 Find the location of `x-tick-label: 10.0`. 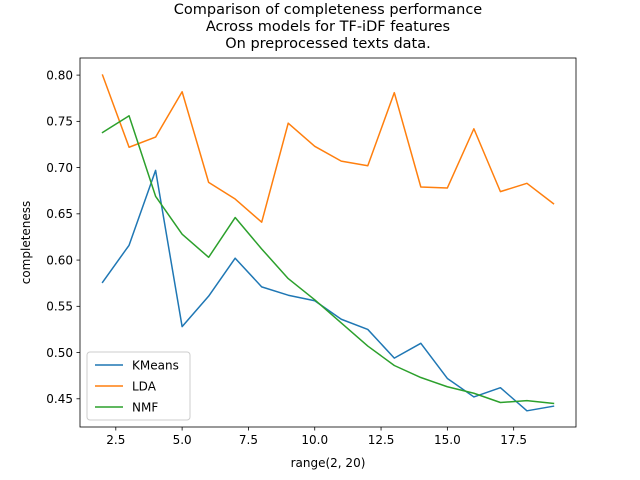

x-tick-label: 10.0 is located at coordinates (314, 440).